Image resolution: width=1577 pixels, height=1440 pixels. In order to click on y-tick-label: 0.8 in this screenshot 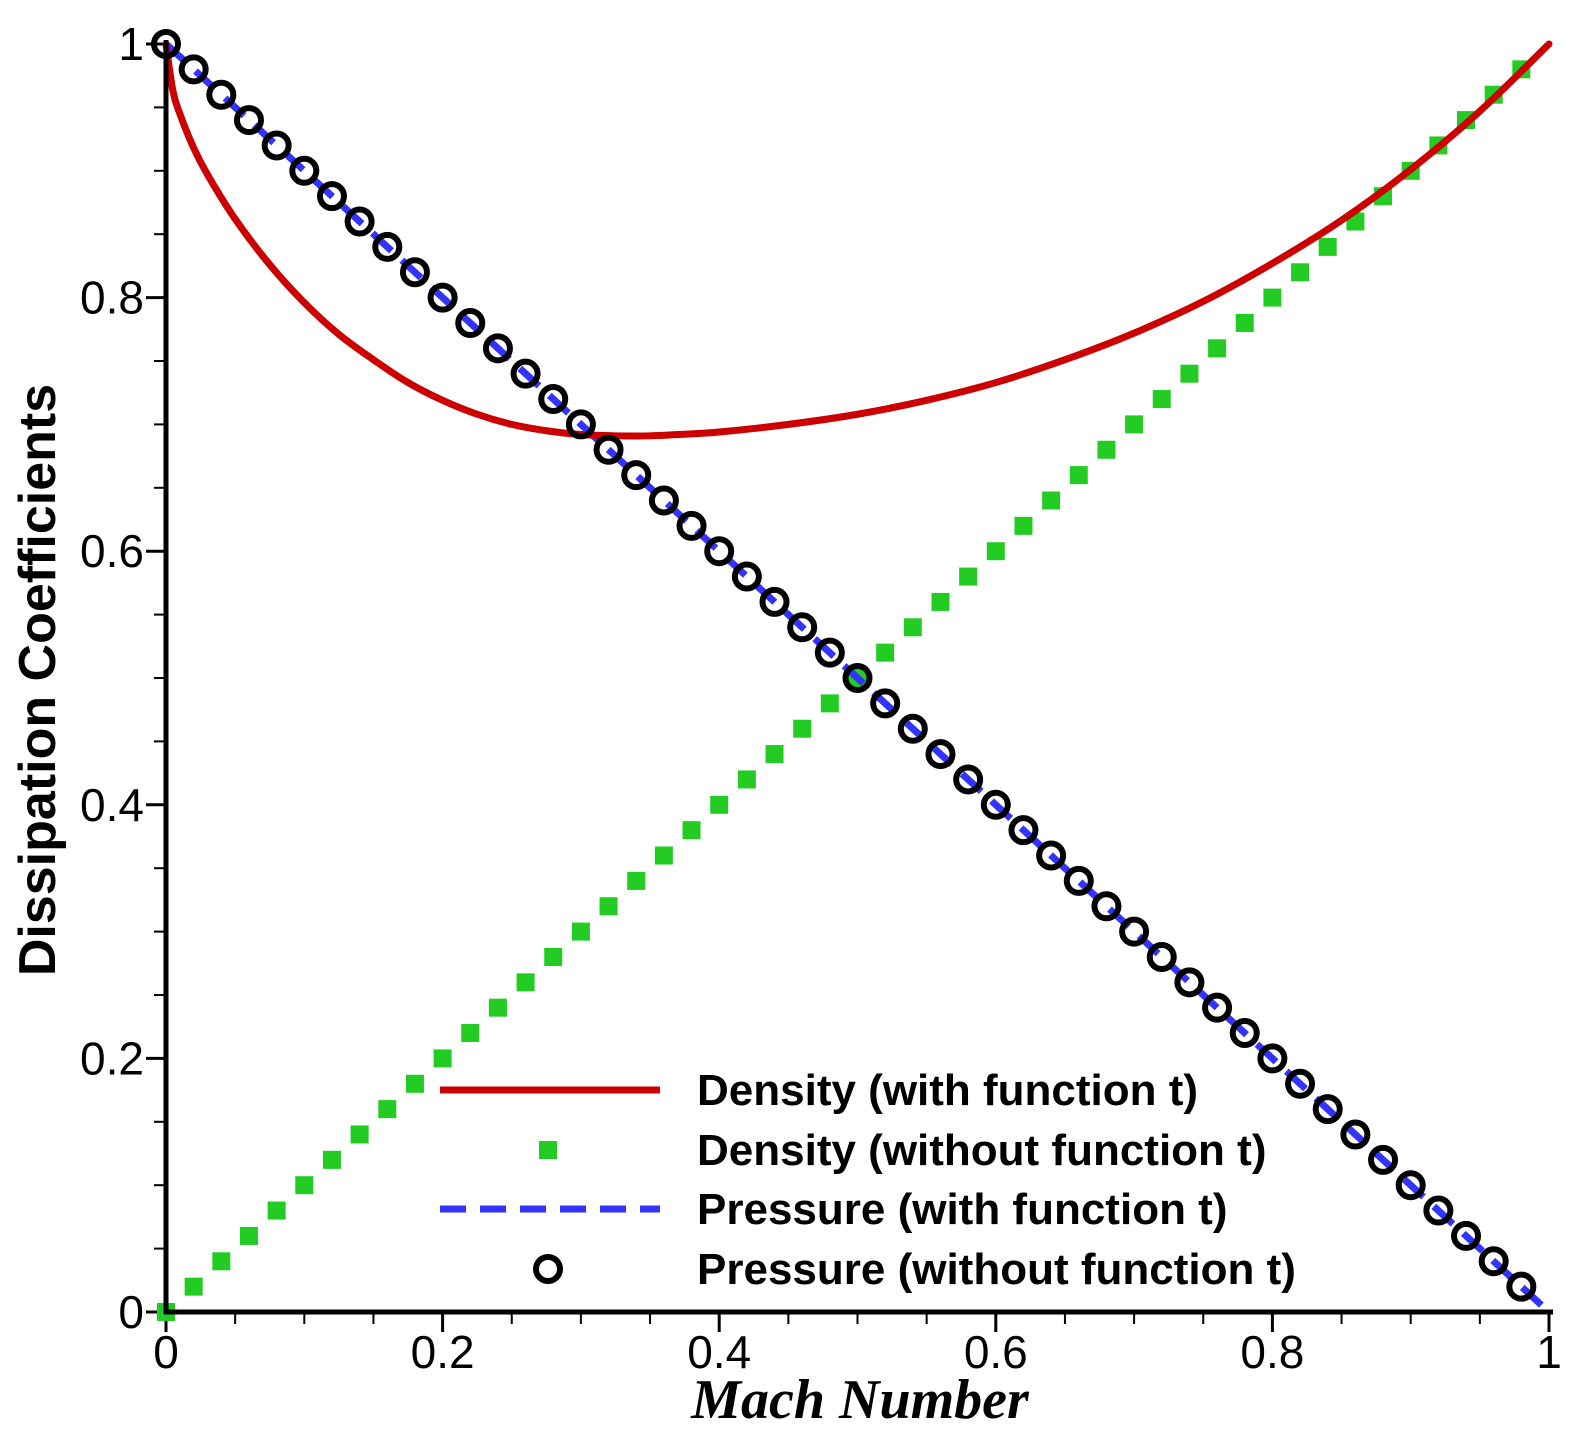, I will do `click(112, 298)`.